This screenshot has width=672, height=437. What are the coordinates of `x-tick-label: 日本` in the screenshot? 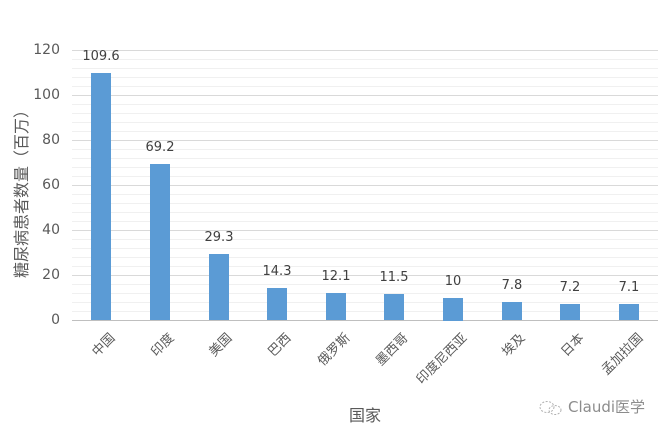 It's located at (573, 345).